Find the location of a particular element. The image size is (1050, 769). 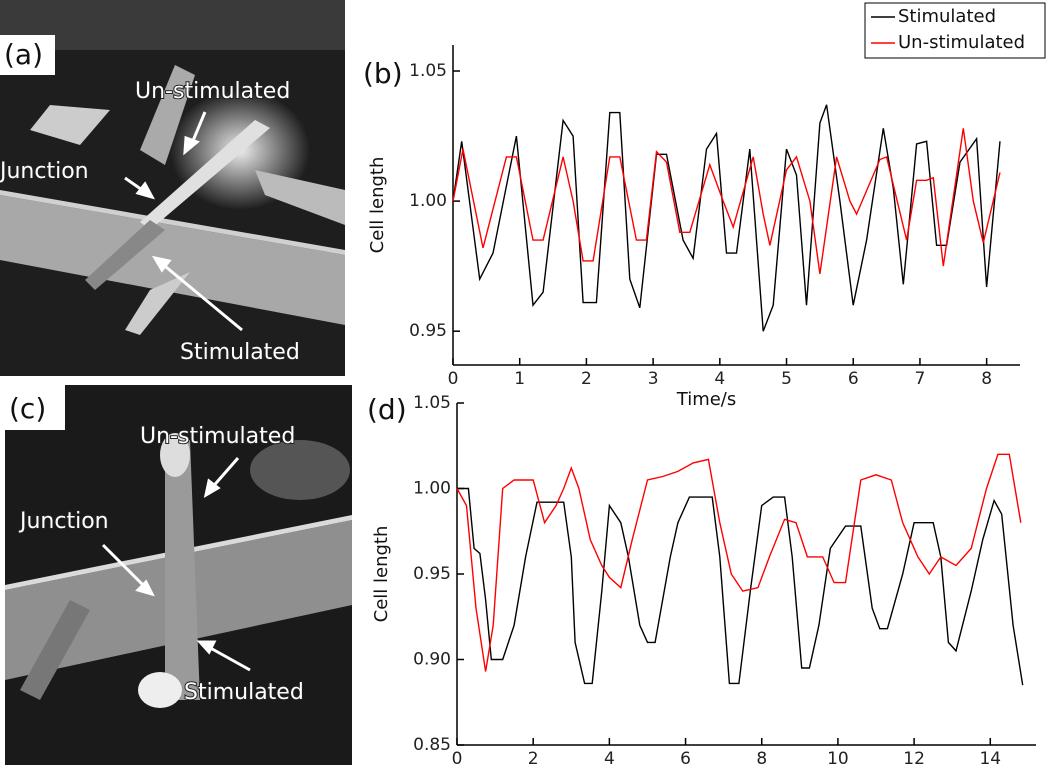

x-tick-label: 1 is located at coordinates (519, 379).